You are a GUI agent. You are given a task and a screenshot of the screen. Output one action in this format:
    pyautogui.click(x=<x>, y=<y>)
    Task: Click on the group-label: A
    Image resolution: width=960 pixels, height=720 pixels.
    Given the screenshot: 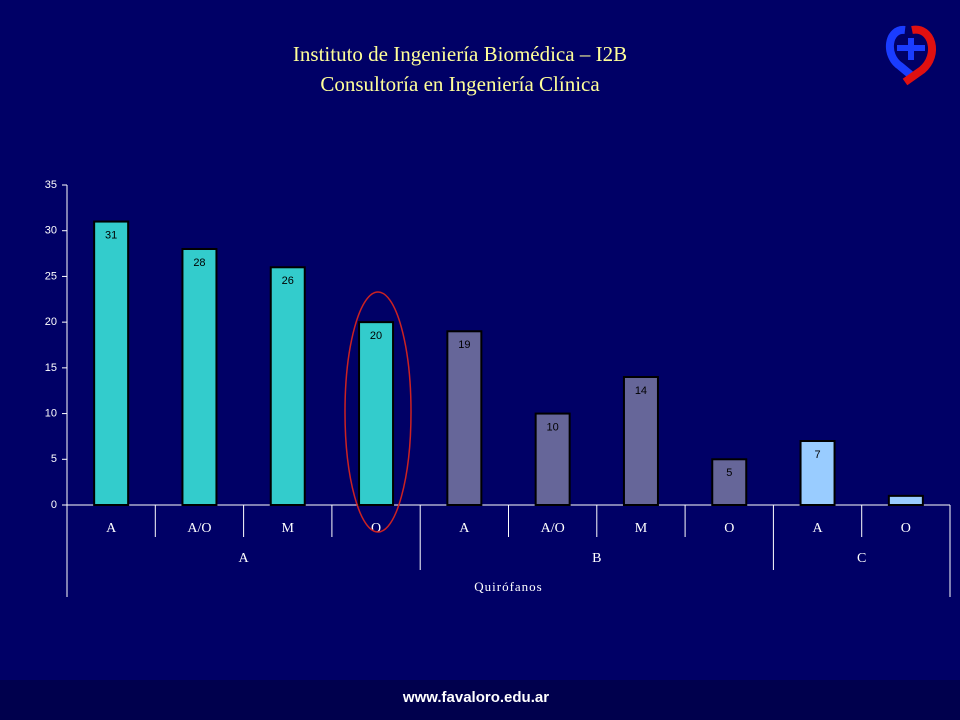 What is the action you would take?
    pyautogui.click(x=244, y=558)
    